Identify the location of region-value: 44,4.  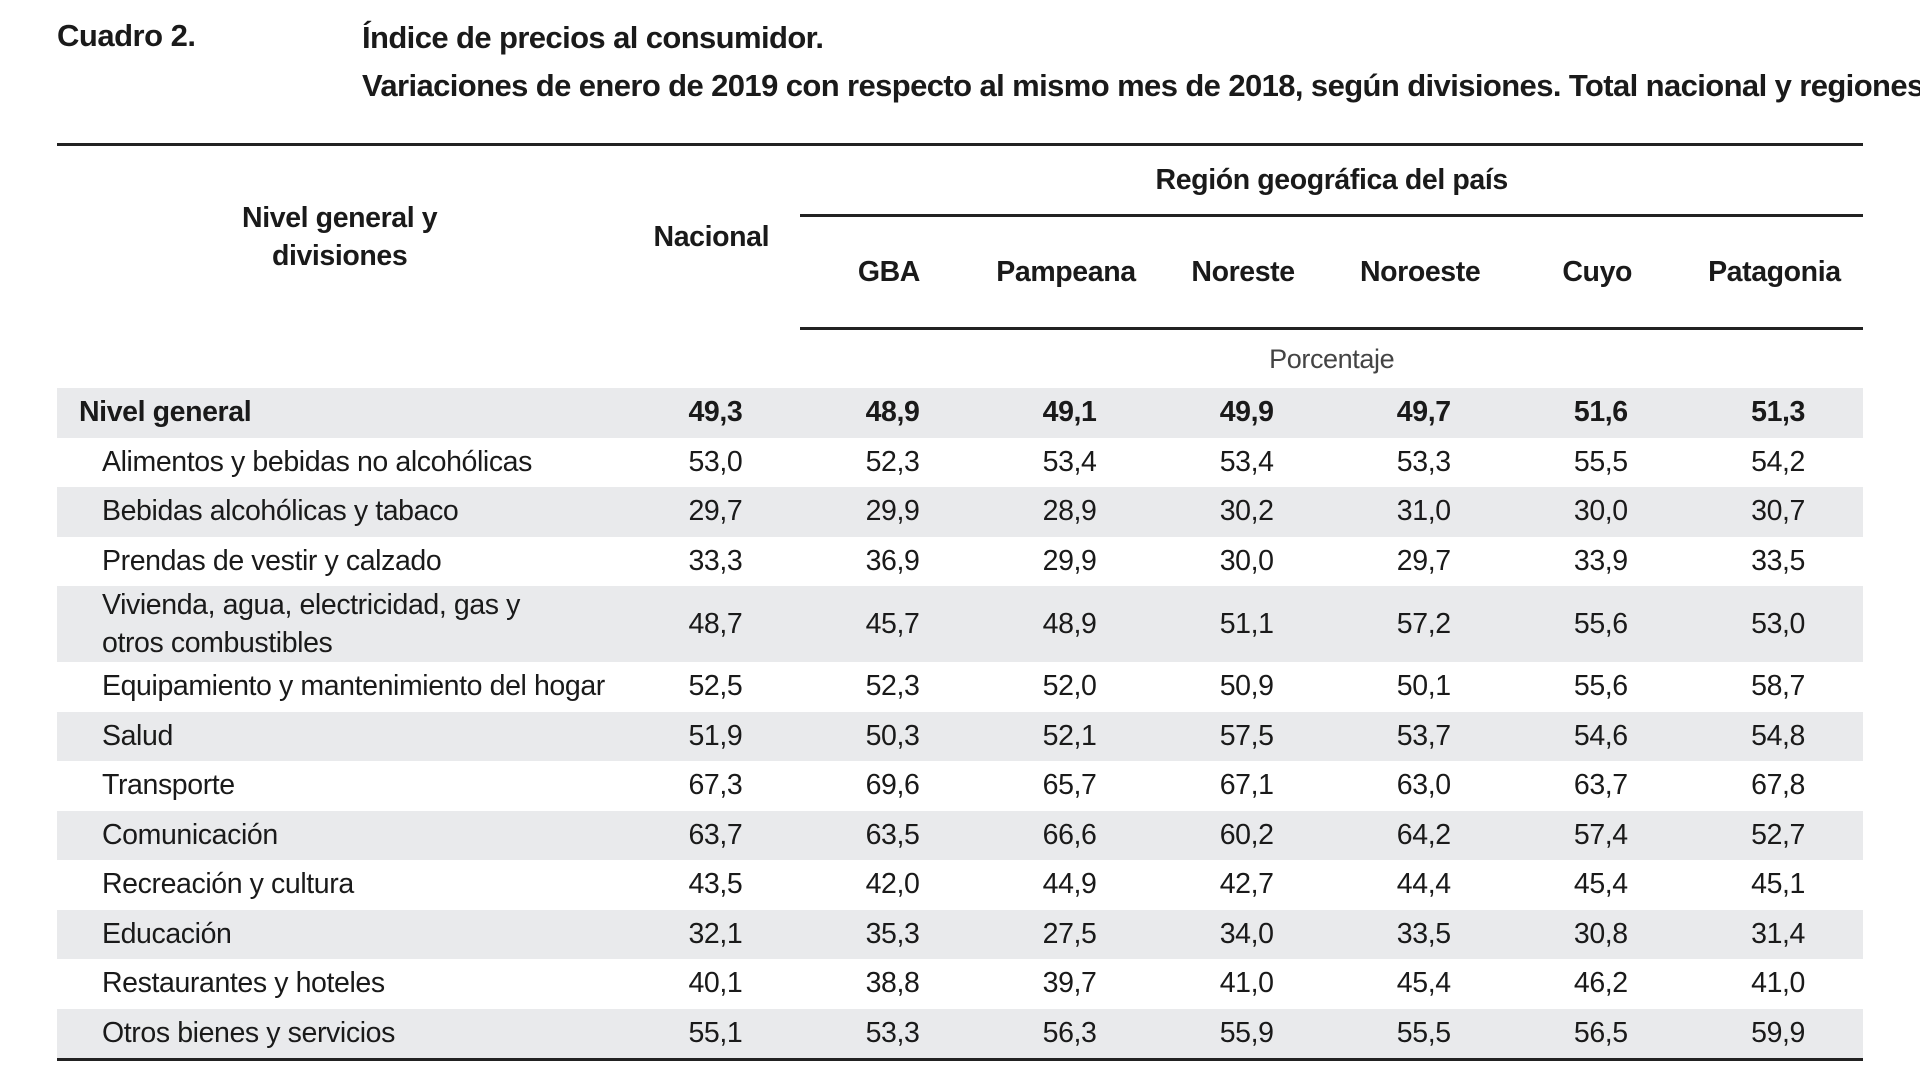
(1423, 884).